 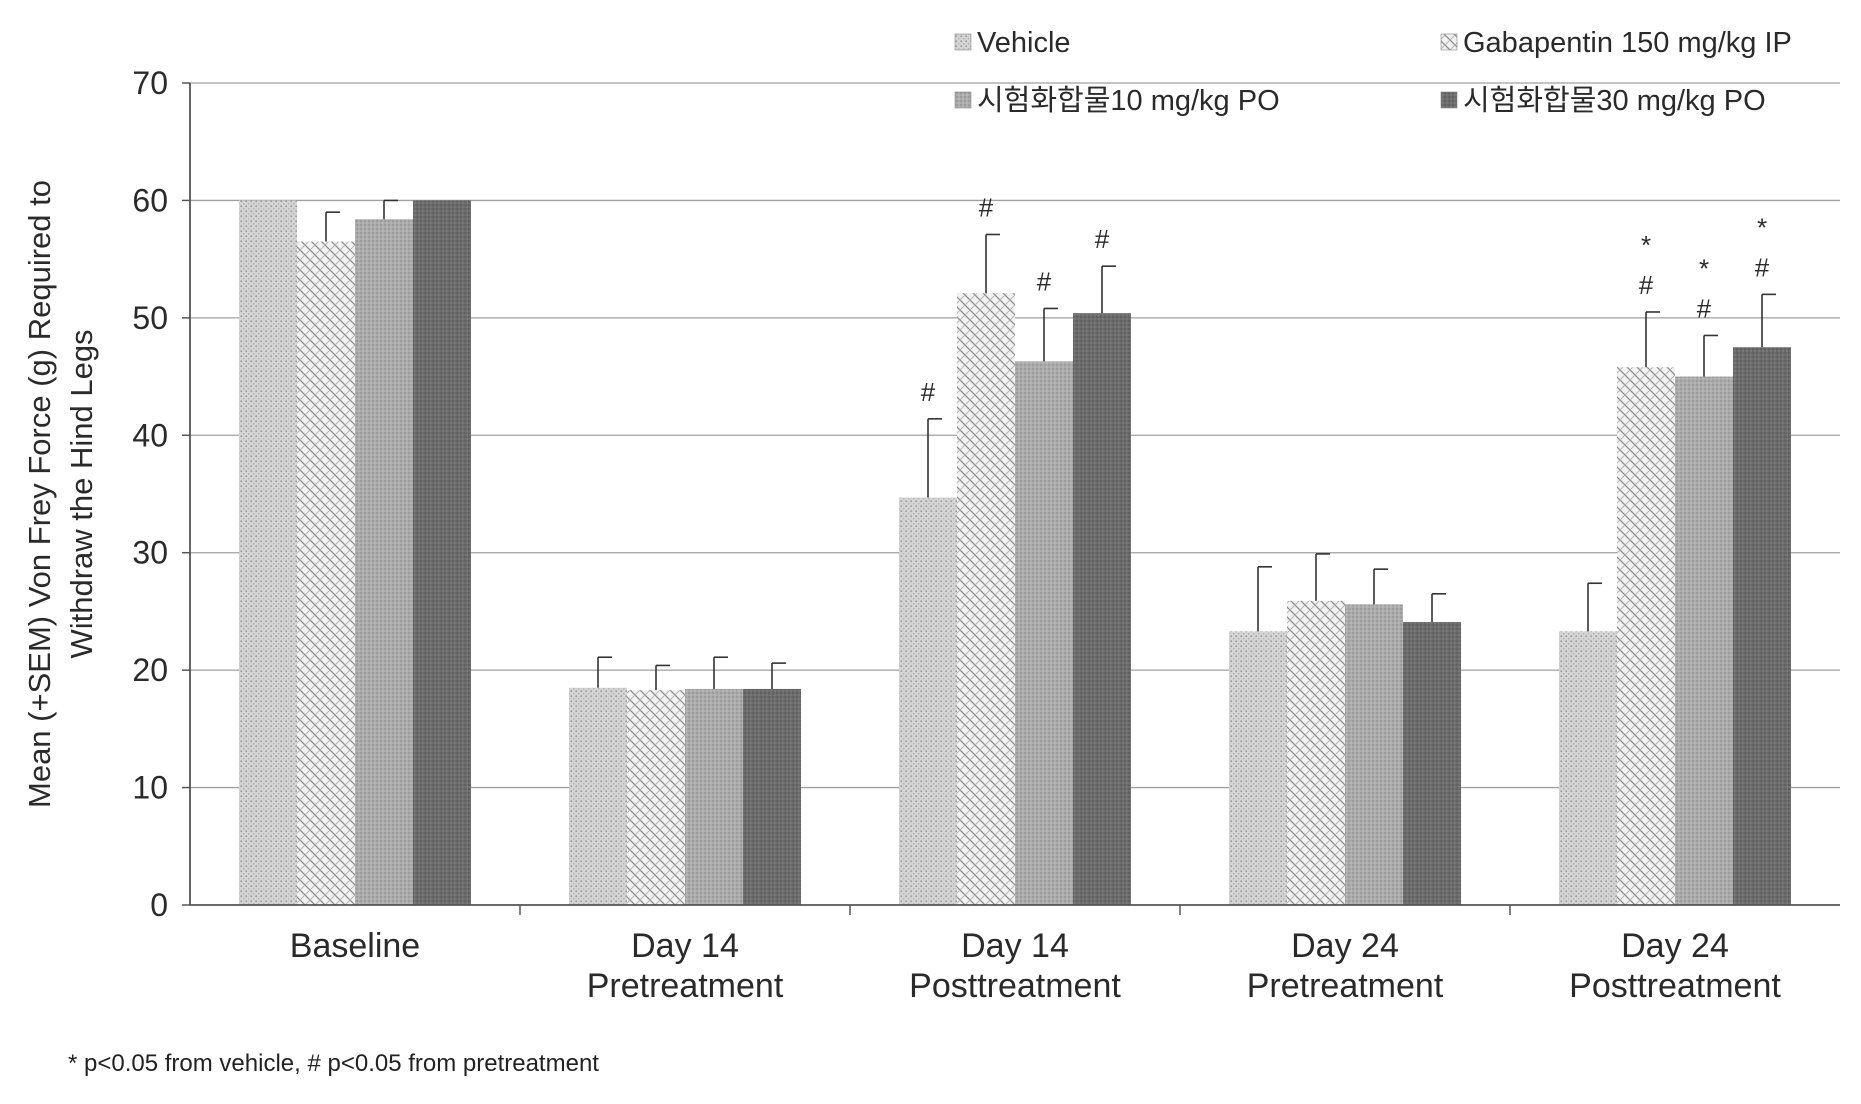 What do you see at coordinates (150, 788) in the screenshot?
I see `y-tick-label: 10` at bounding box center [150, 788].